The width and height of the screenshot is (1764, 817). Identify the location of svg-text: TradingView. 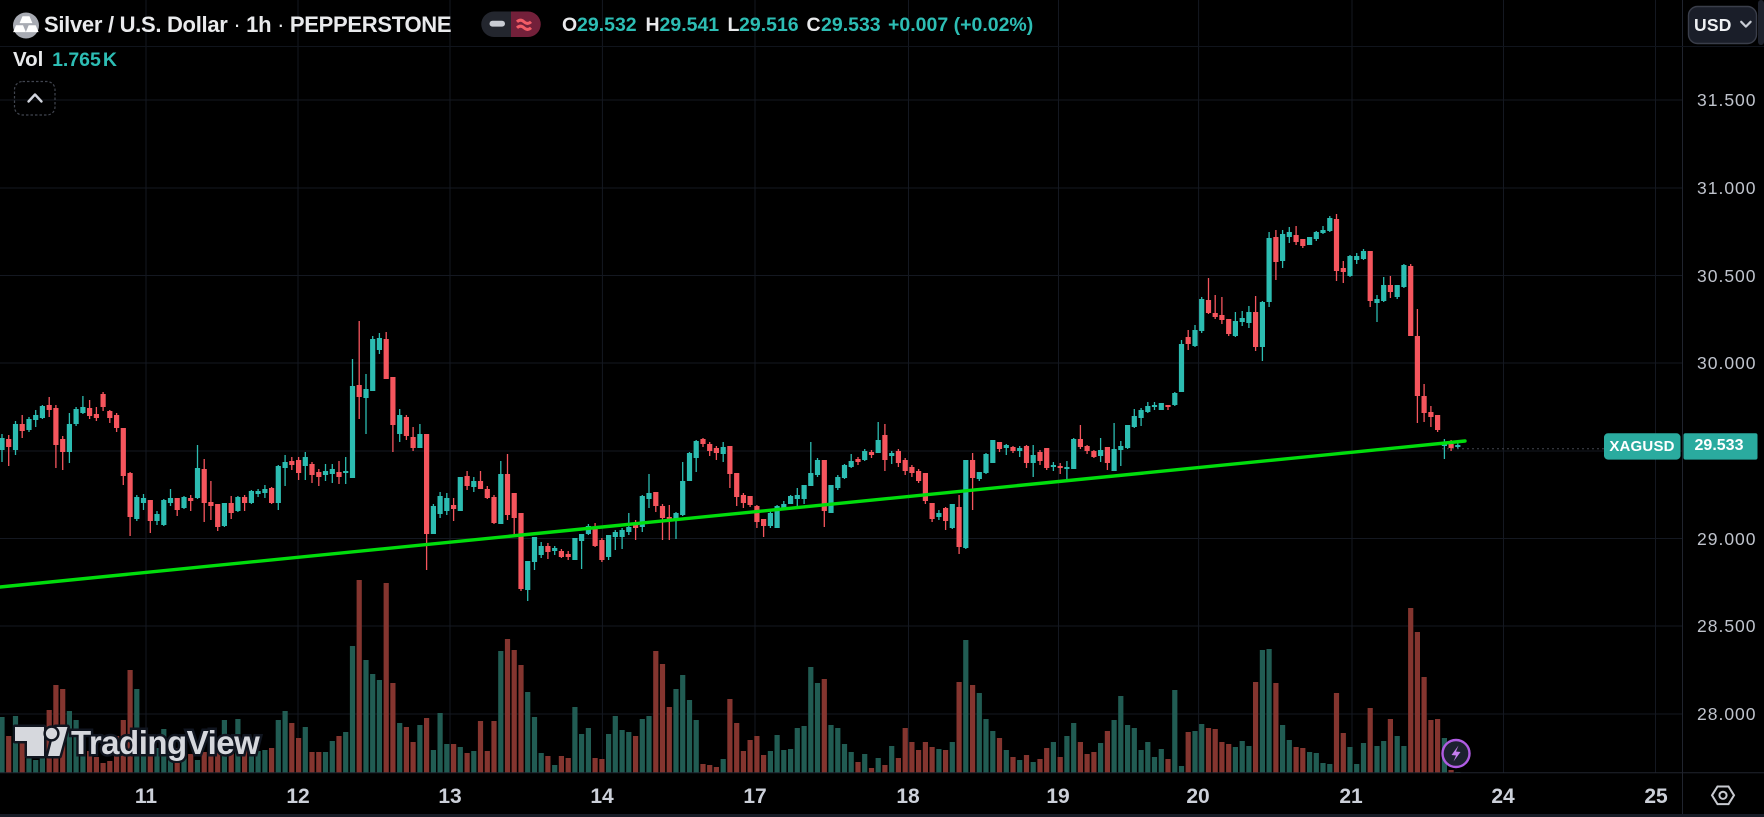
(165, 742).